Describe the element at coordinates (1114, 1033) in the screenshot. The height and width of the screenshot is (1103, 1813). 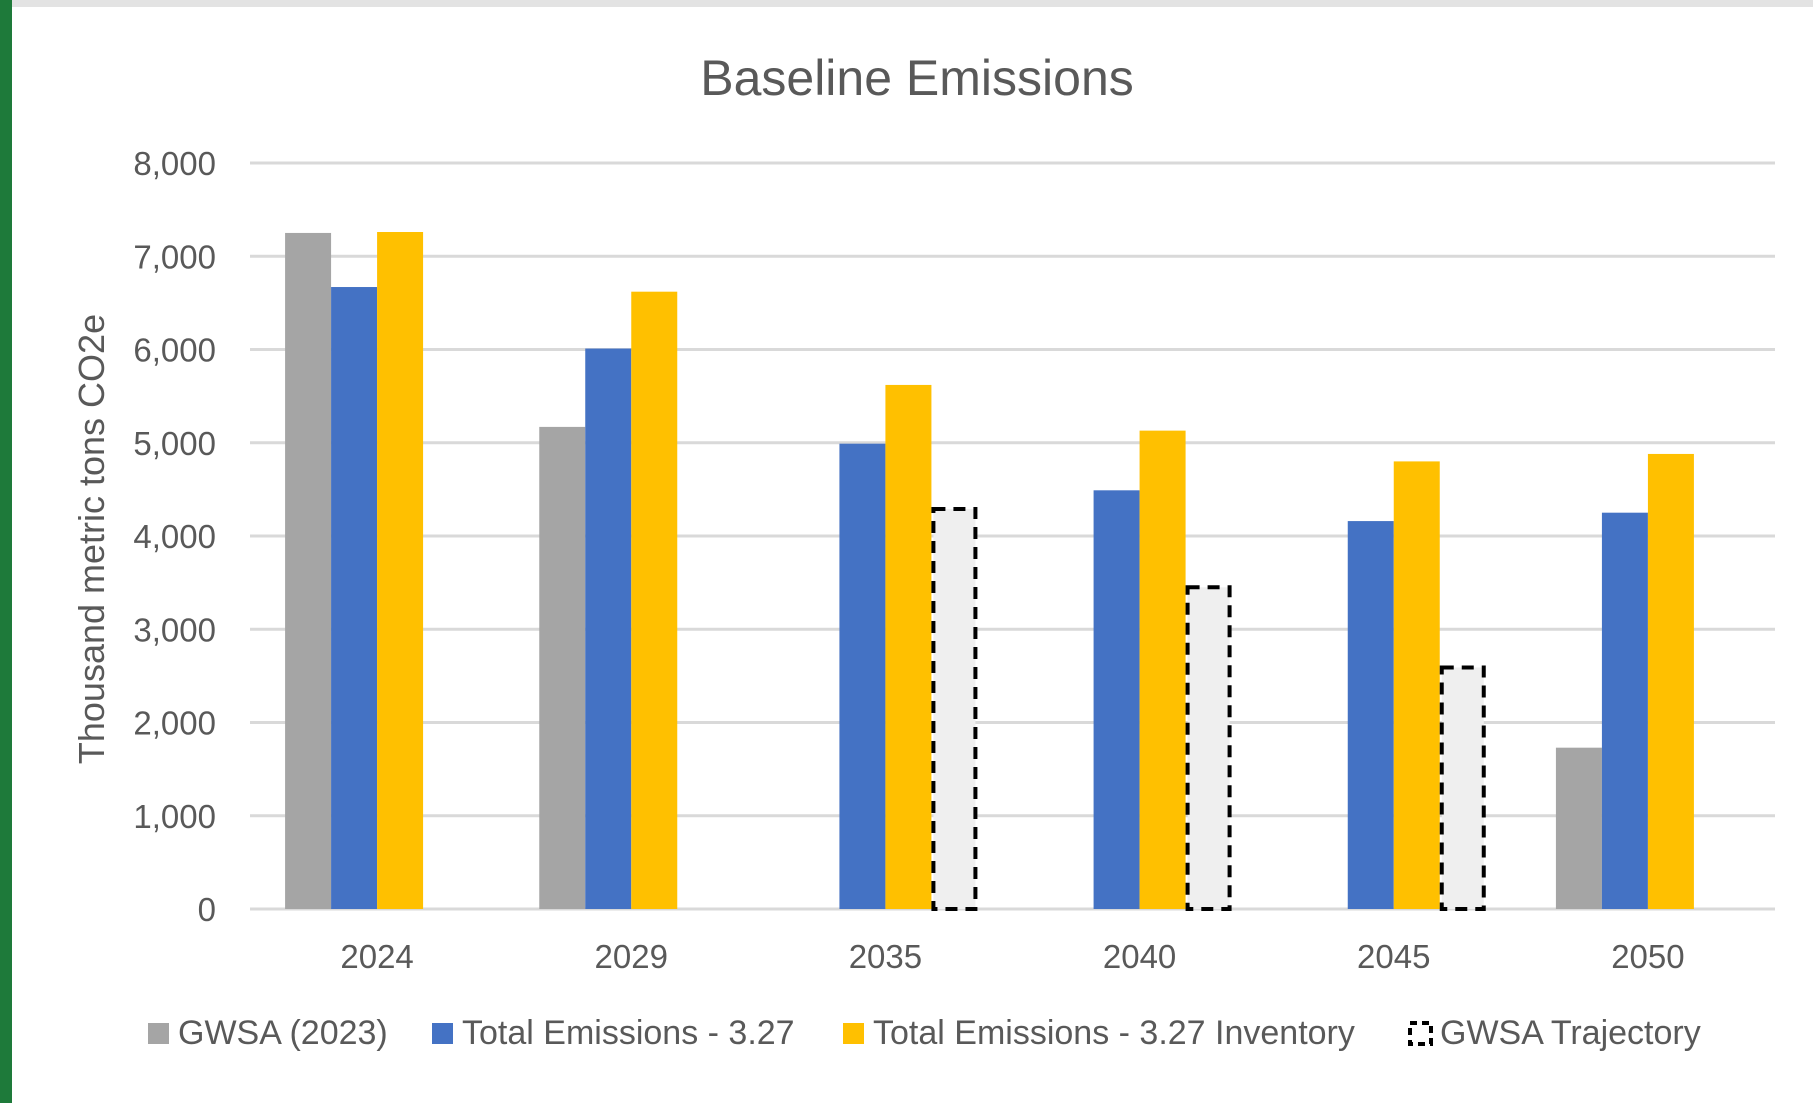
I see `legend-label: Total Emissions - 3.27 Inventory` at that location.